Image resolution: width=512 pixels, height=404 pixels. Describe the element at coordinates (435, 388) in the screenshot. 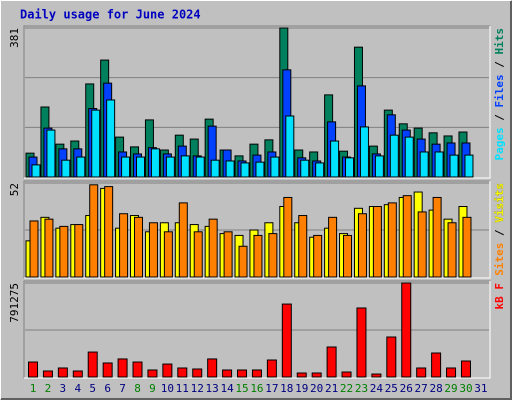

I see `x-tick-label: 28` at that location.